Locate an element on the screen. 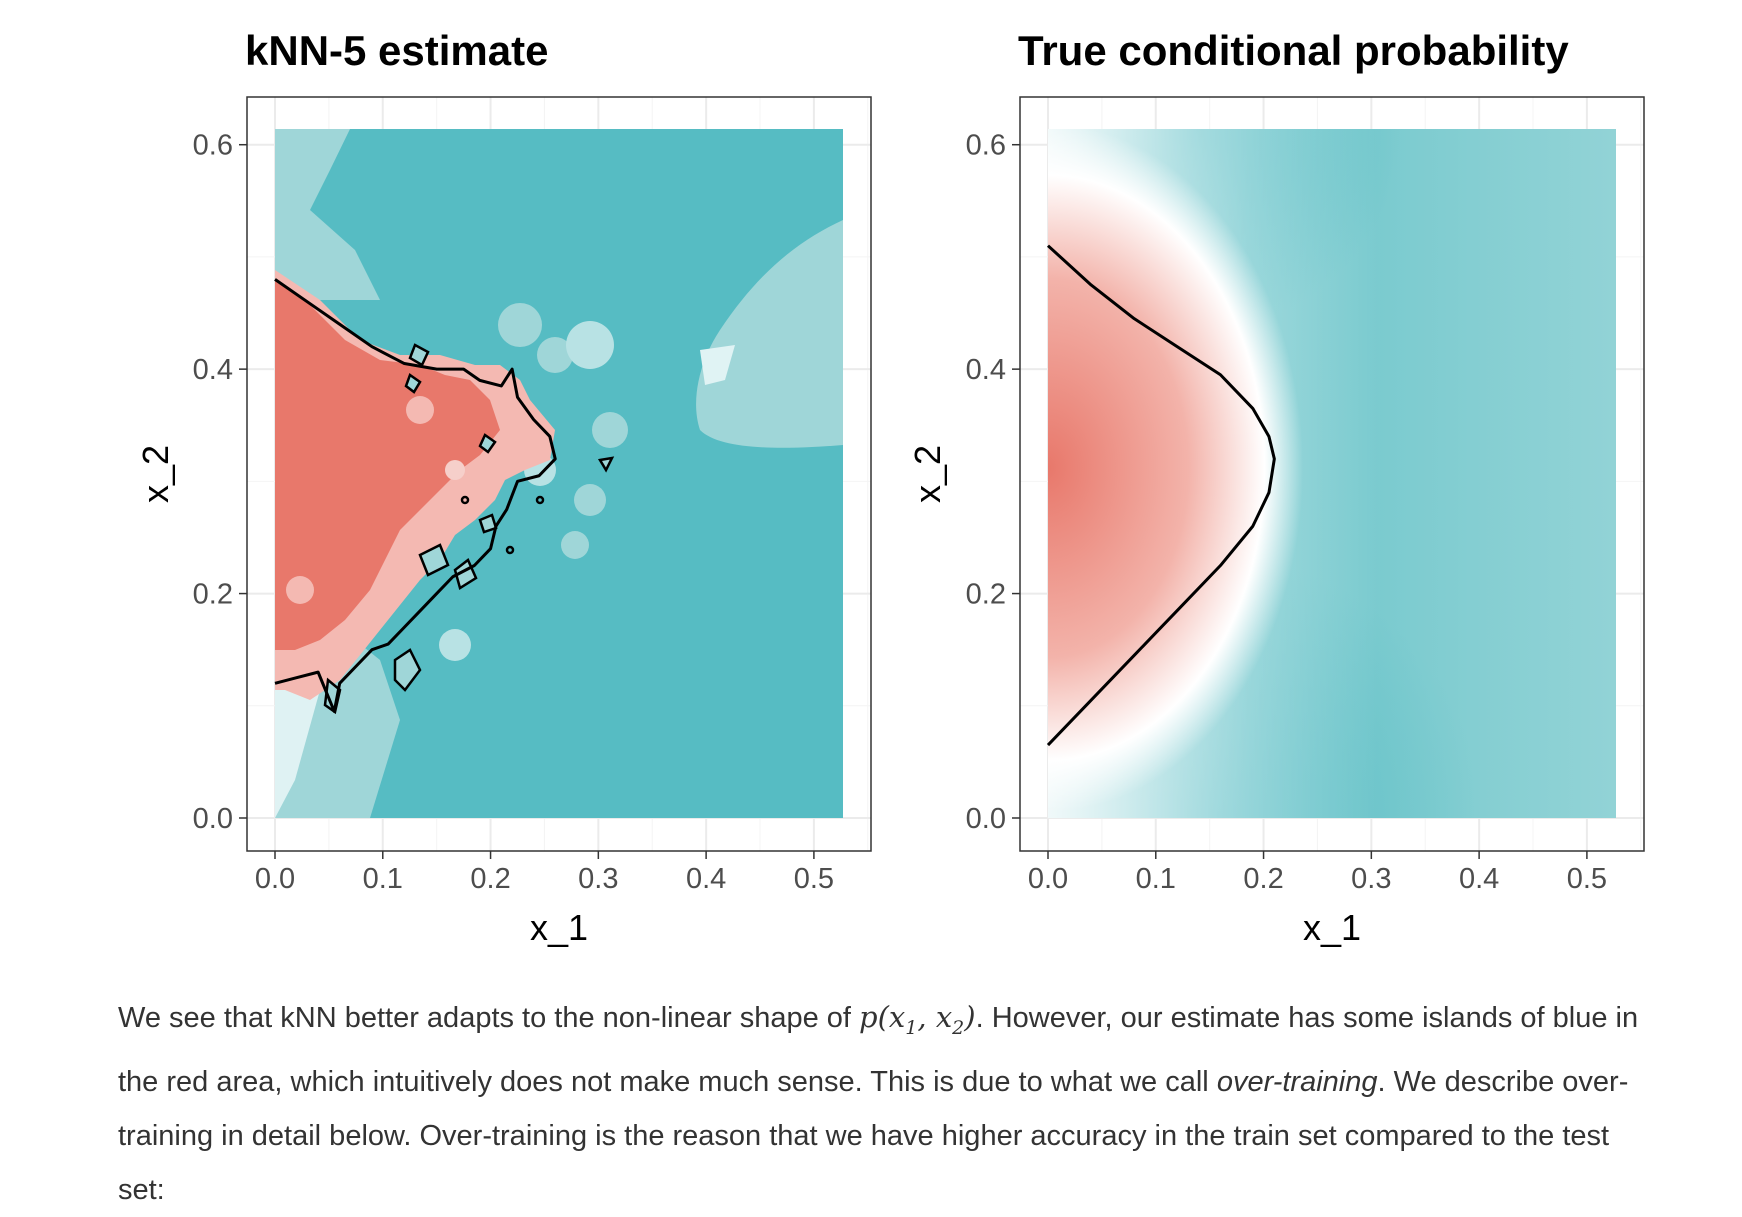 The image size is (1742, 1217). true-prob-y-tick-label: 0.6 is located at coordinates (986, 146).